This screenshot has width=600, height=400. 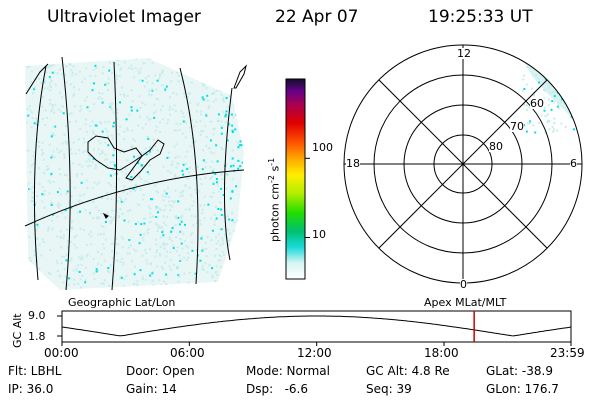 What do you see at coordinates (297, 179) in the screenshot?
I see `colorbar` at bounding box center [297, 179].